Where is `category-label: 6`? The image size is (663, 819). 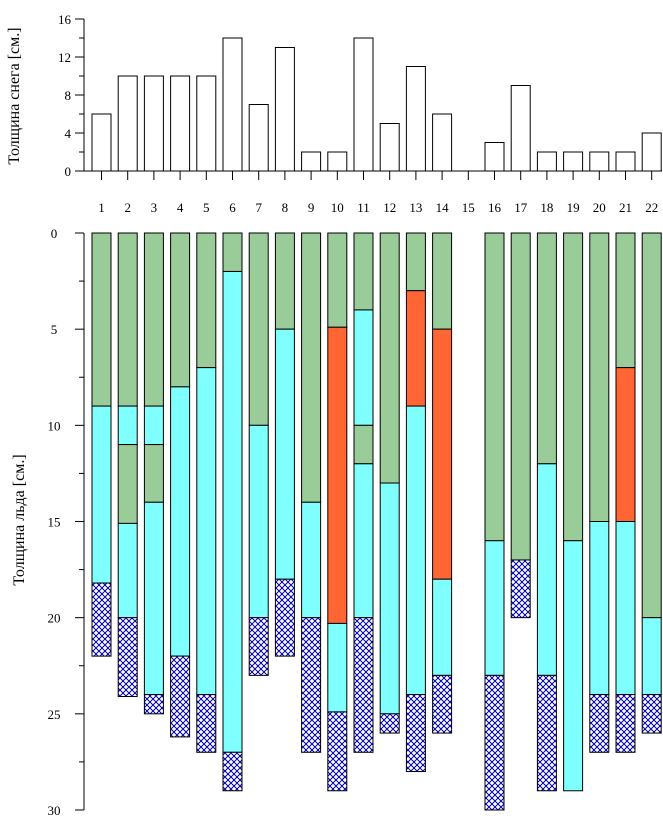 category-label: 6 is located at coordinates (232, 207).